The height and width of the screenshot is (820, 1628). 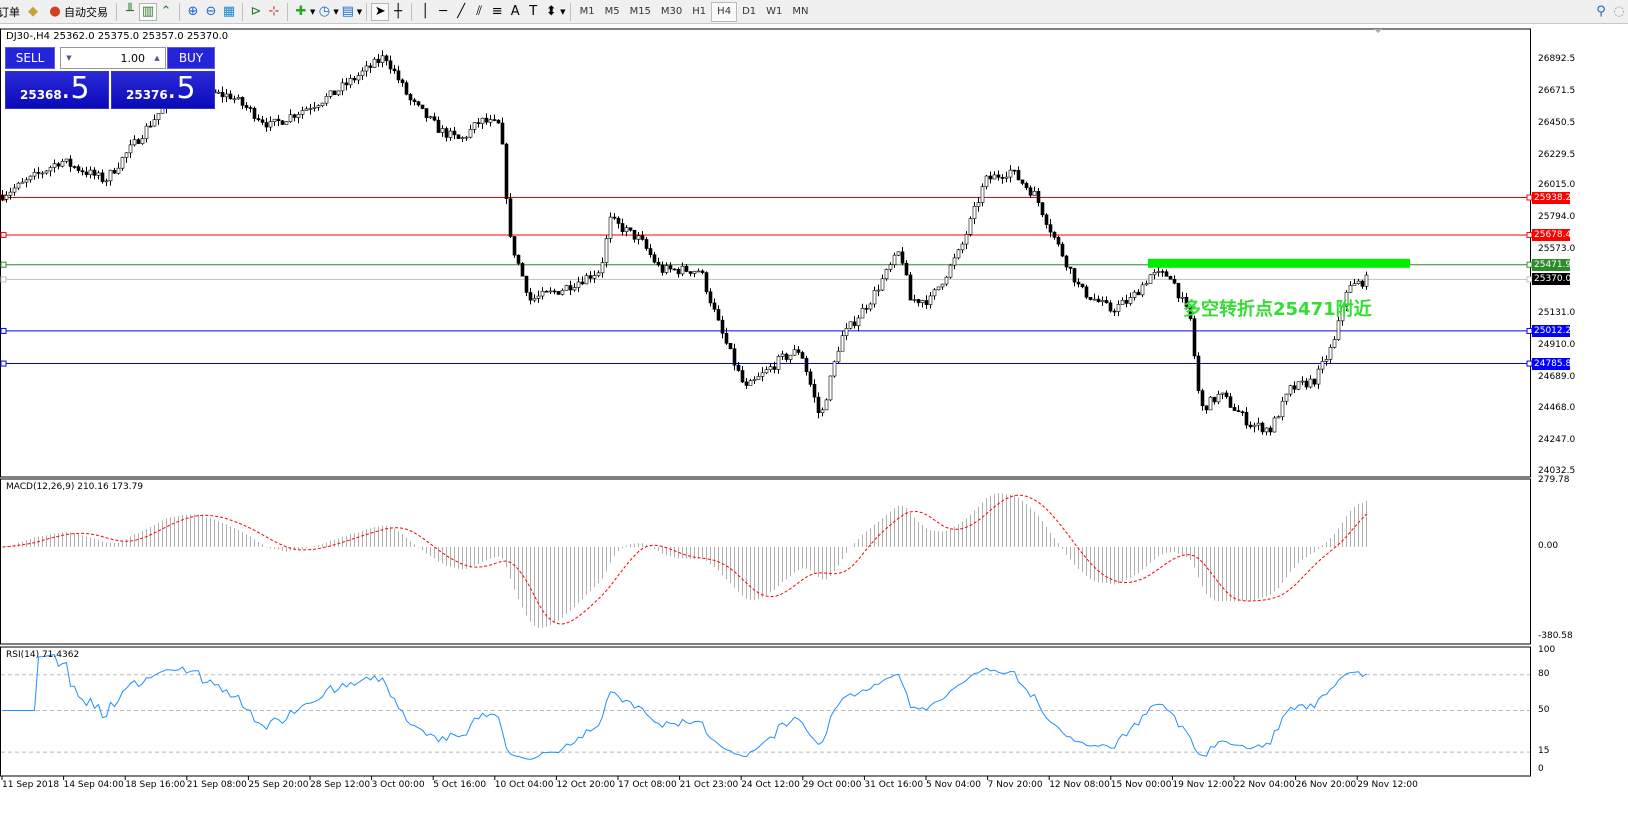 I want to click on lot-increase-button: ▲, so click(x=157, y=58).